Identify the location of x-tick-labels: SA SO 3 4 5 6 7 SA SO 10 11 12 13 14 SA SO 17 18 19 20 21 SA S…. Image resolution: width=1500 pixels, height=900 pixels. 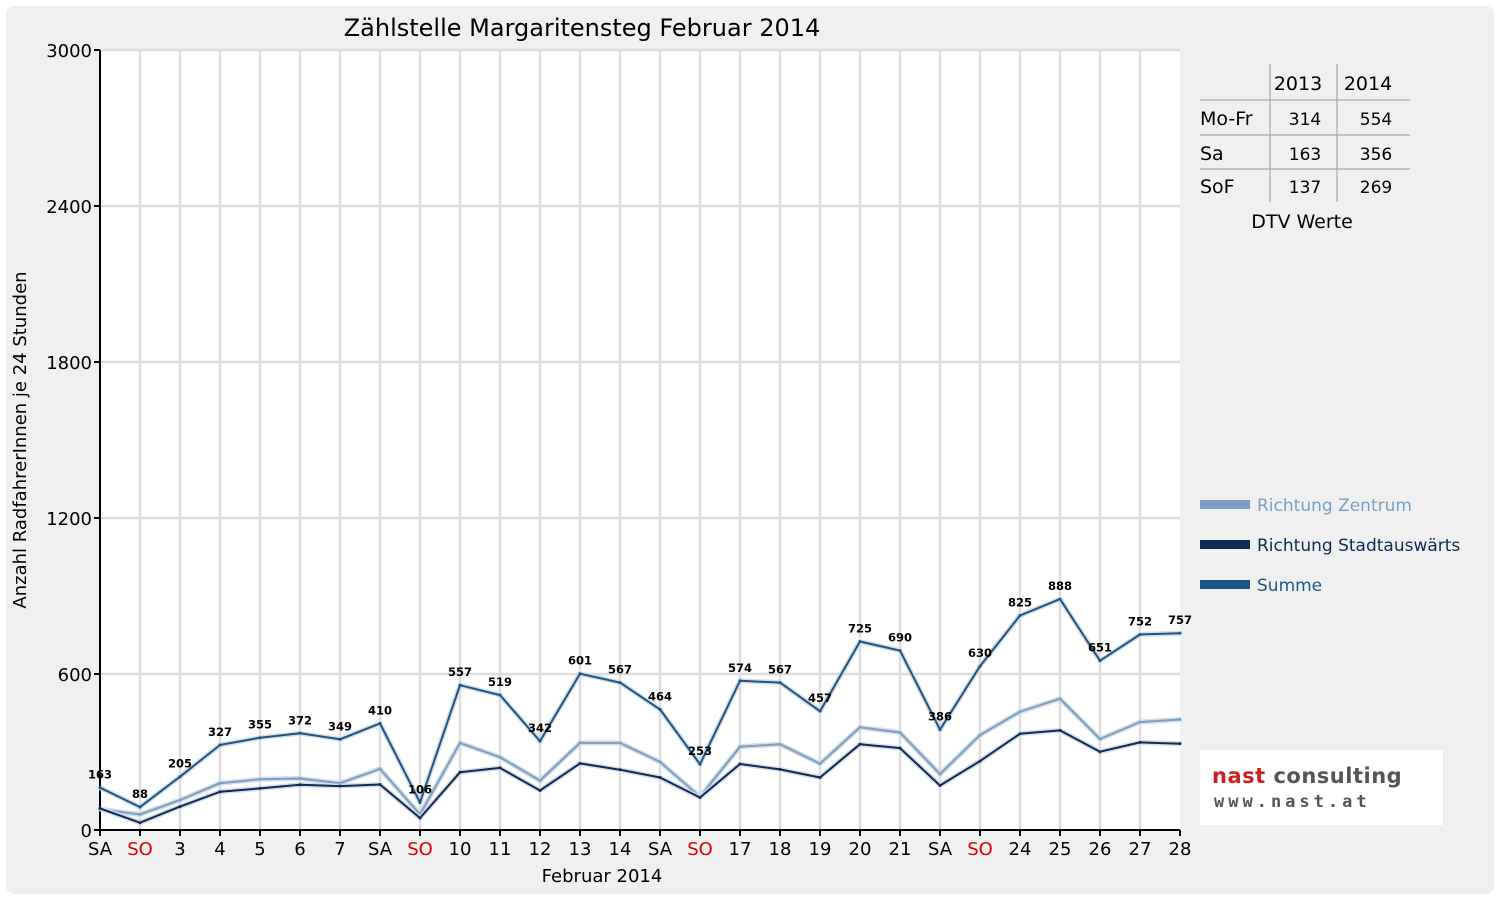
(639, 849).